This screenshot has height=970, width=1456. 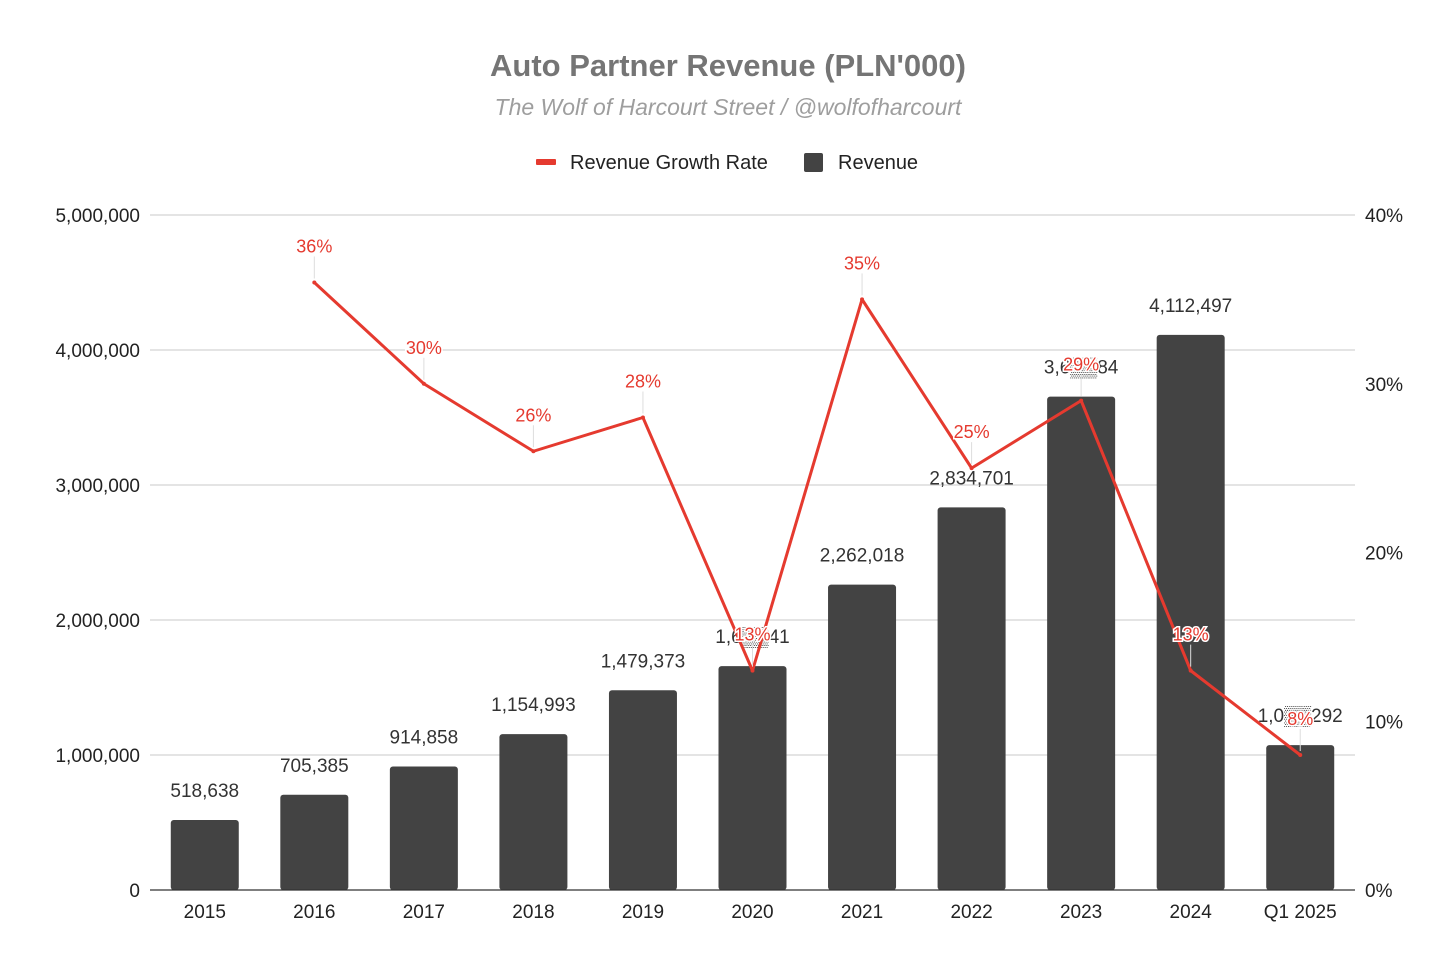 I want to click on right-tick-label: 10%, so click(x=1384, y=722).